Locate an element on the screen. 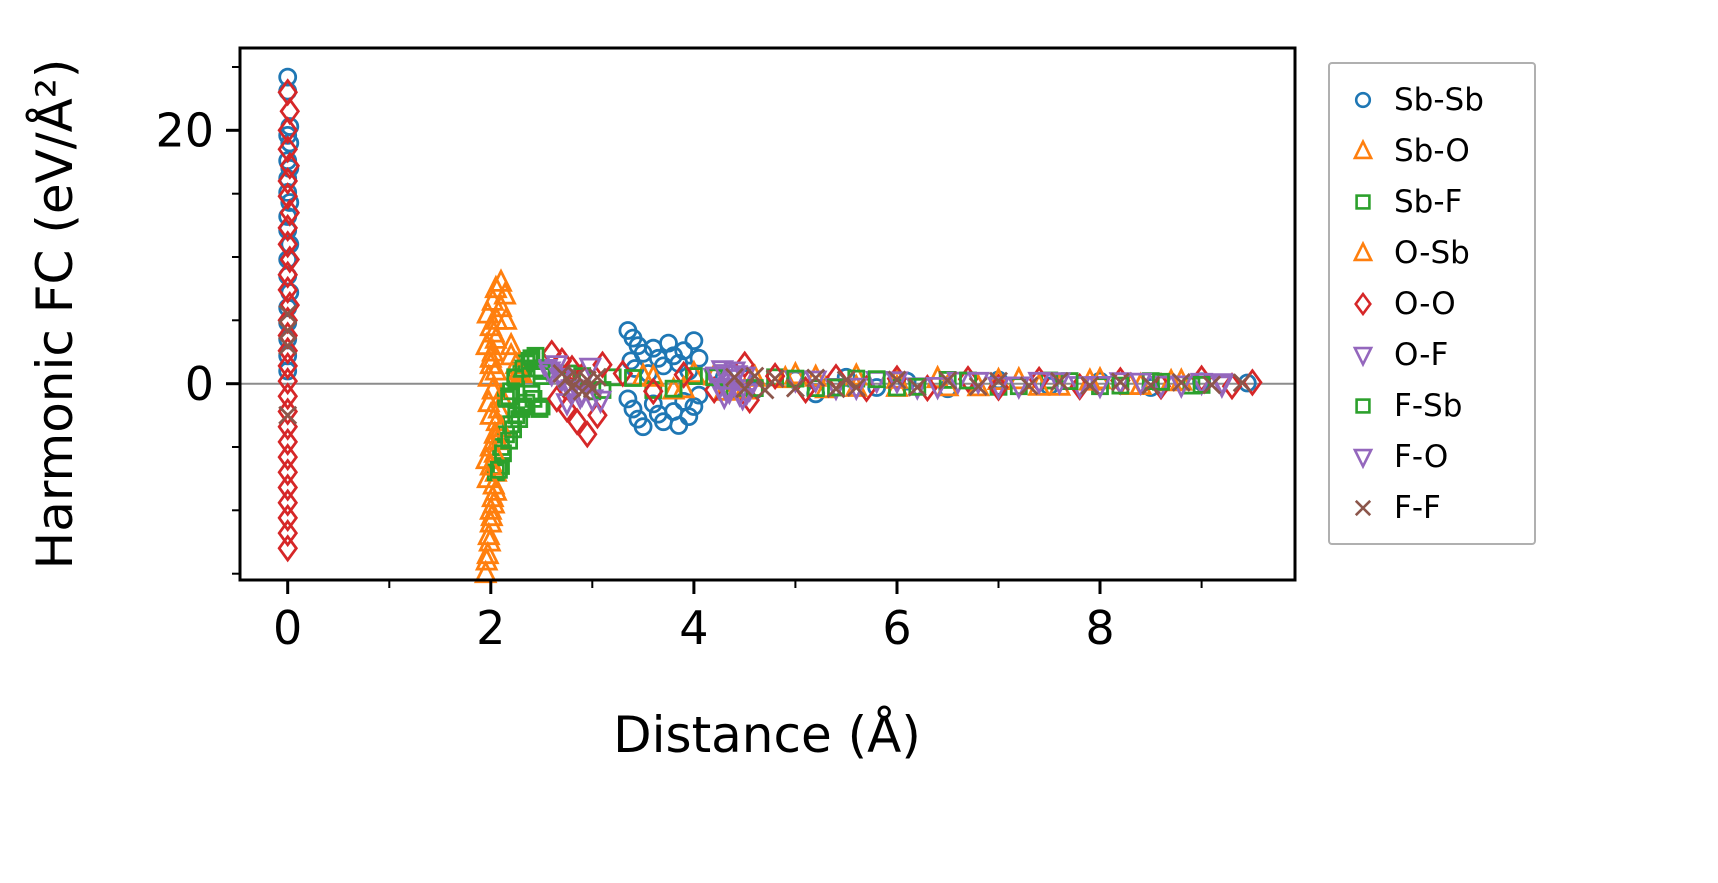 This screenshot has height=883, width=1718. legend-label: O-F is located at coordinates (1421, 354).